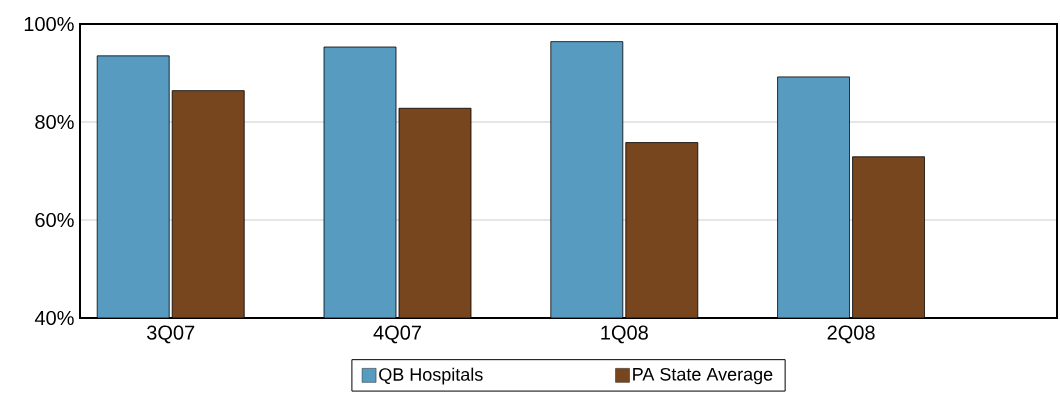 This screenshot has height=413, width=1060. Describe the element at coordinates (171, 334) in the screenshot. I see `x-tick-label: 3Q07` at that location.